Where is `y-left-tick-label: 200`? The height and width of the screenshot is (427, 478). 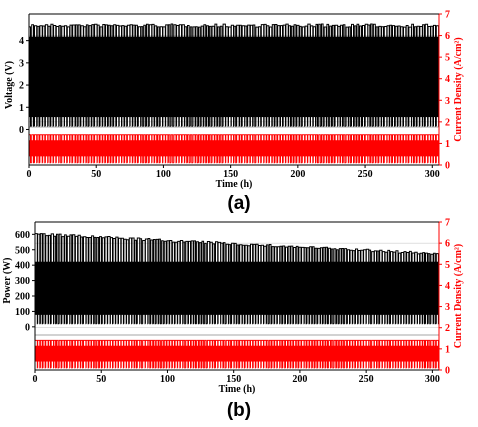 y-left-tick-label: 200 is located at coordinates (22, 297).